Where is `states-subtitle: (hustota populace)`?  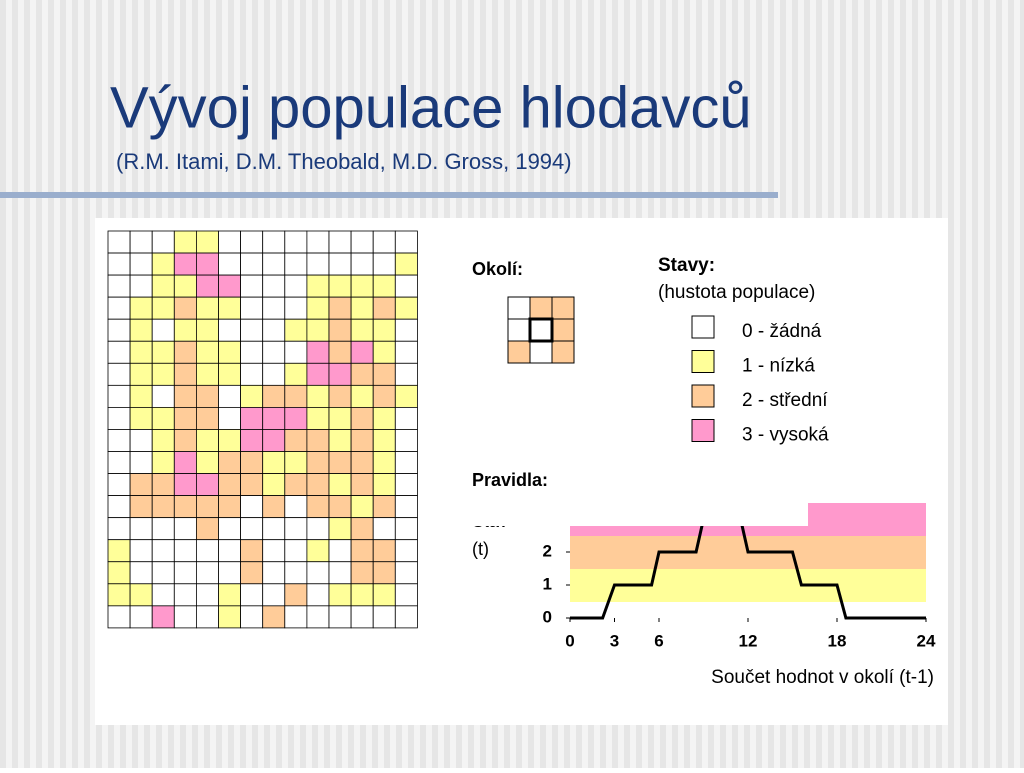 states-subtitle: (hustota populace) is located at coordinates (736, 292).